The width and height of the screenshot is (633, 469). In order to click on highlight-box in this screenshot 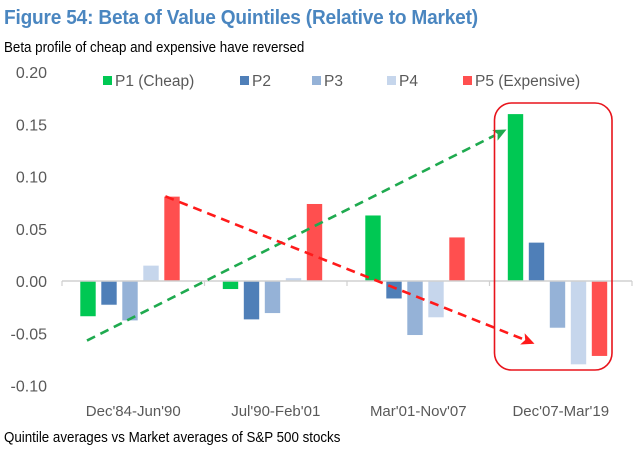, I will do `click(553, 236)`.